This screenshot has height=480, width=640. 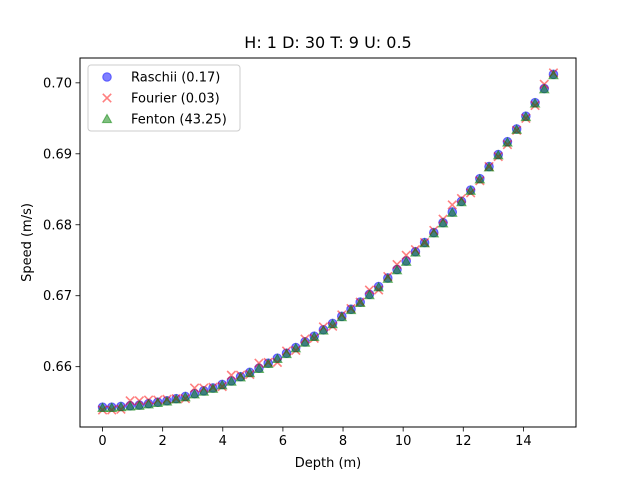 What do you see at coordinates (27, 242) in the screenshot?
I see `y-axis-label: Speed (m/s)` at bounding box center [27, 242].